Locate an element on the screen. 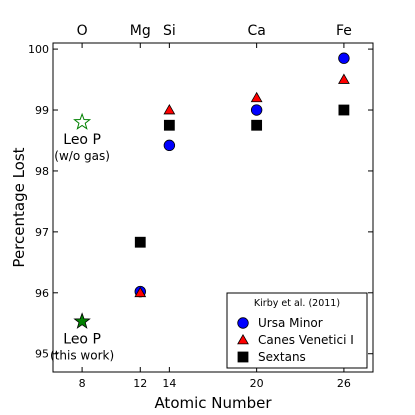  legend-label-sextans: Sextans is located at coordinates (282, 357).